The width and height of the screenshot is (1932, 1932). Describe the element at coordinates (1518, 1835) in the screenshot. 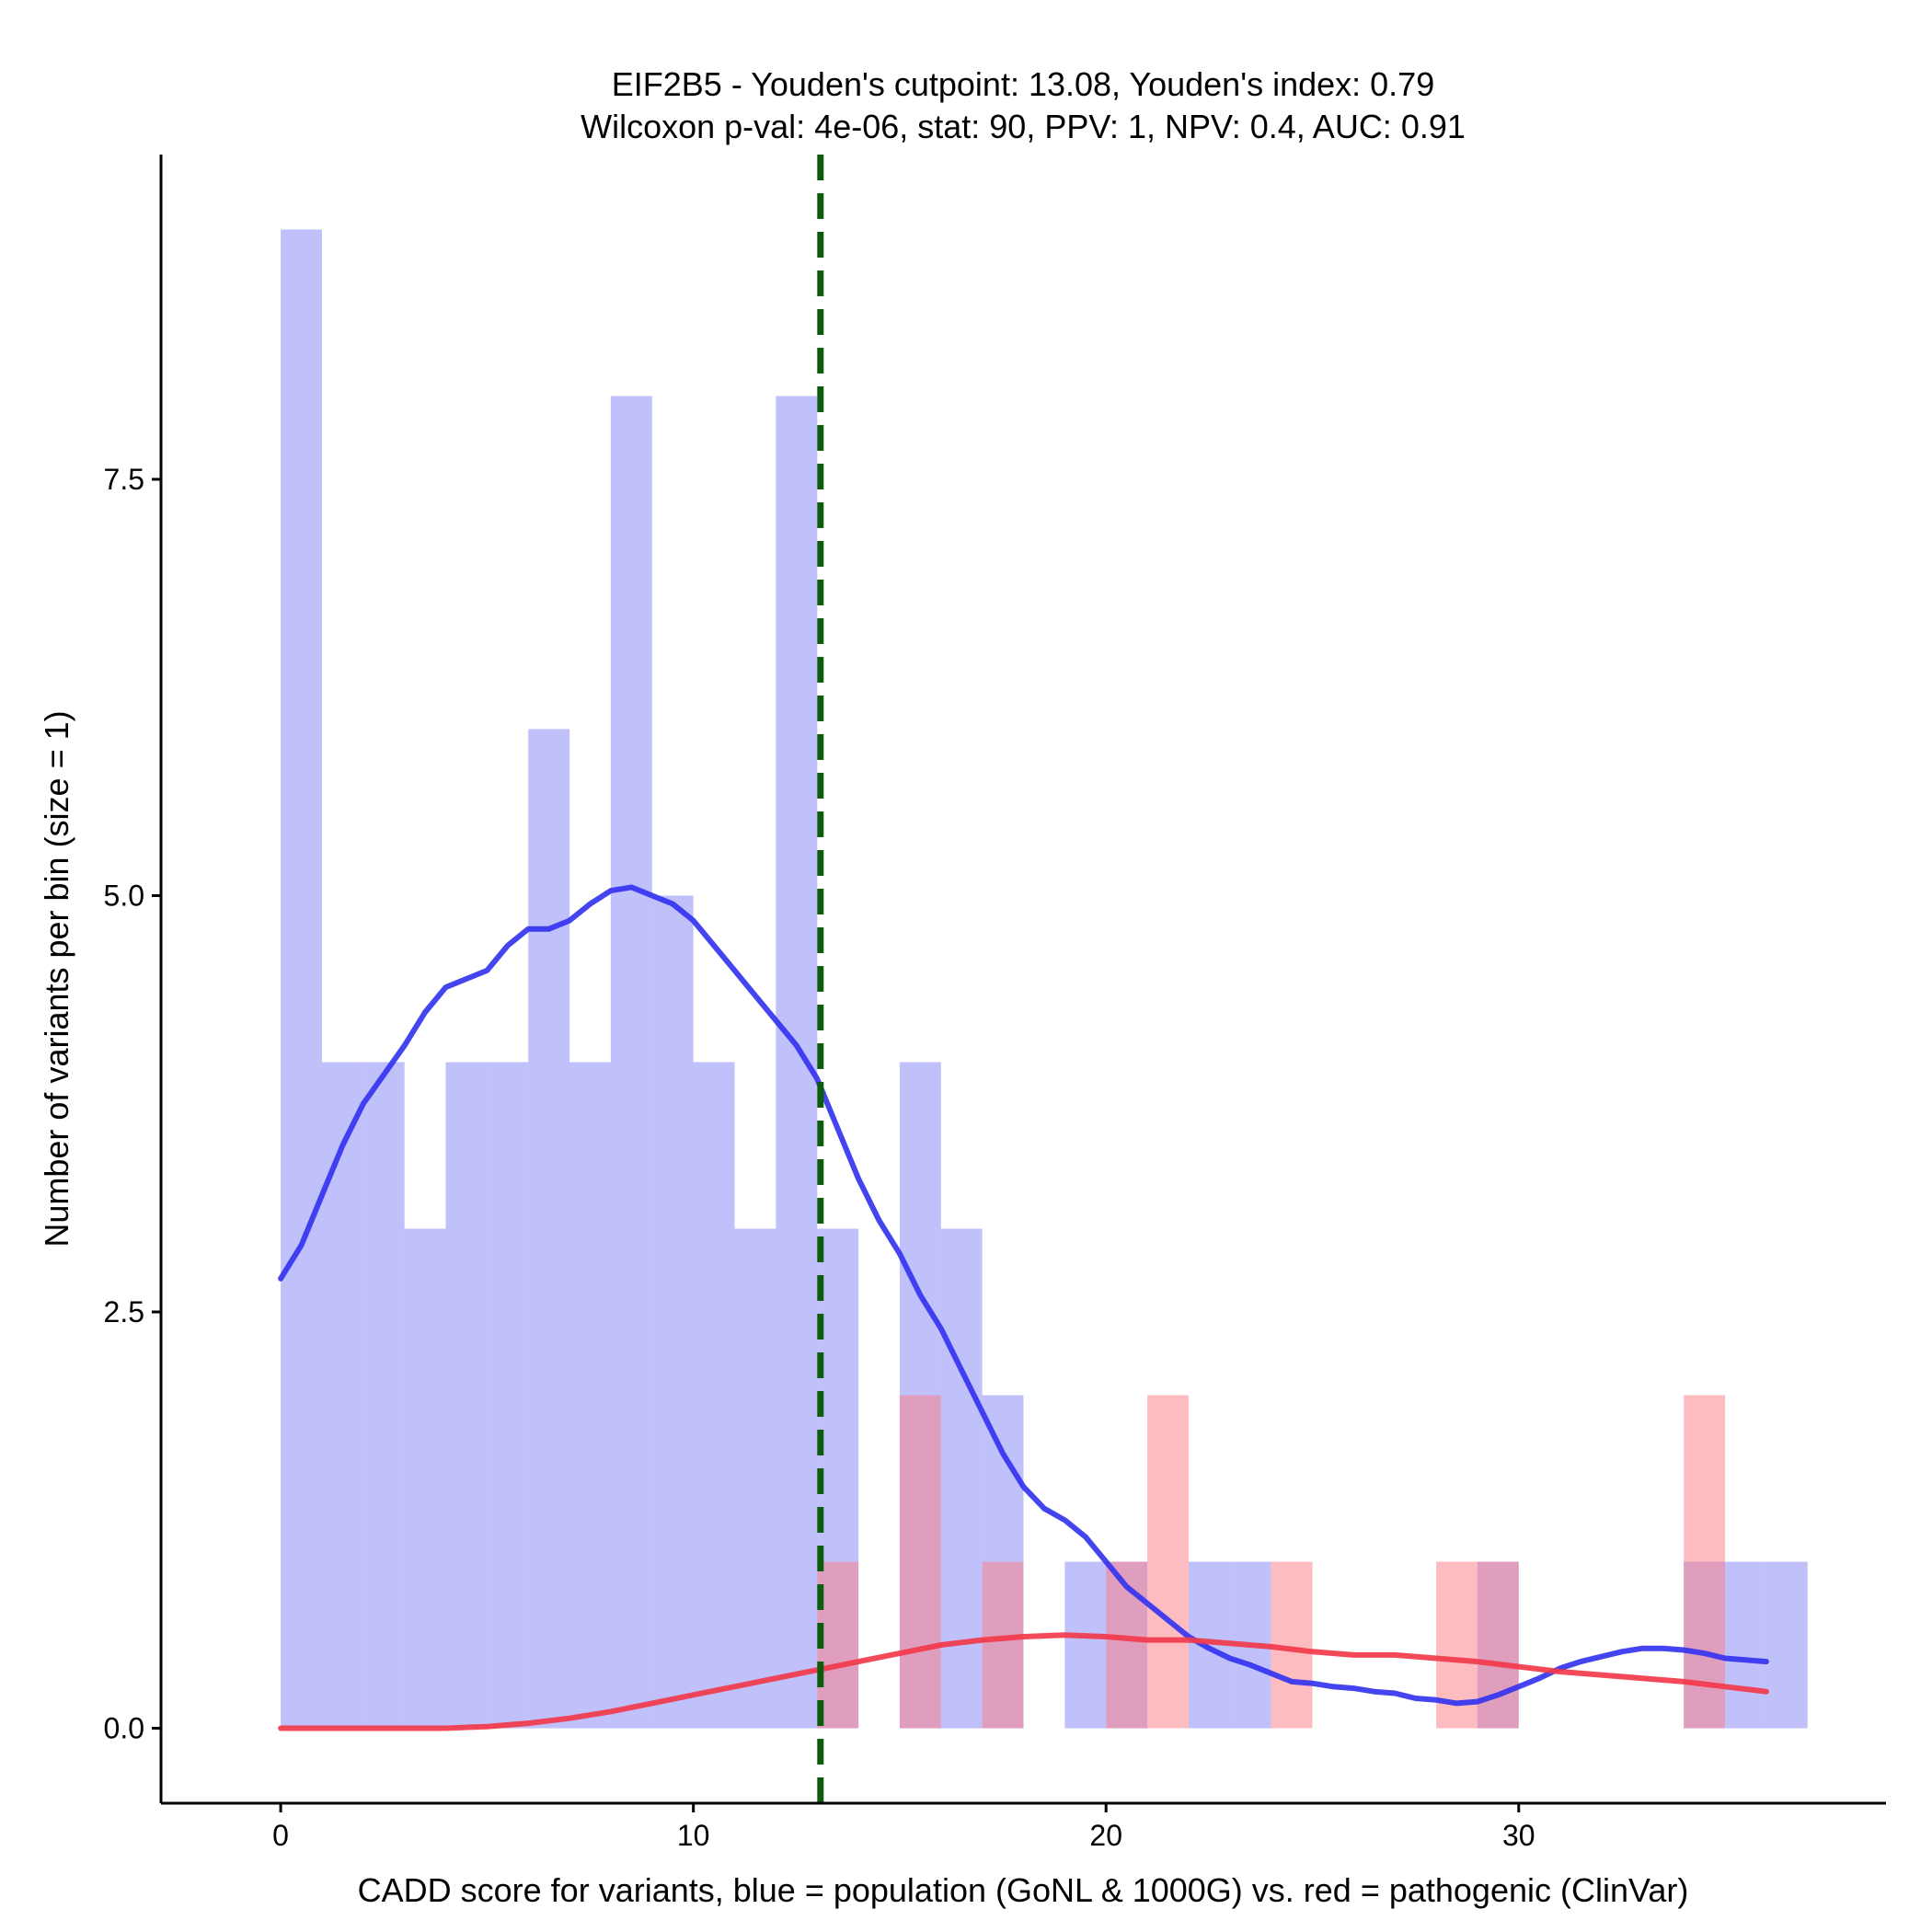

I see `x-tick-label: 30` at that location.